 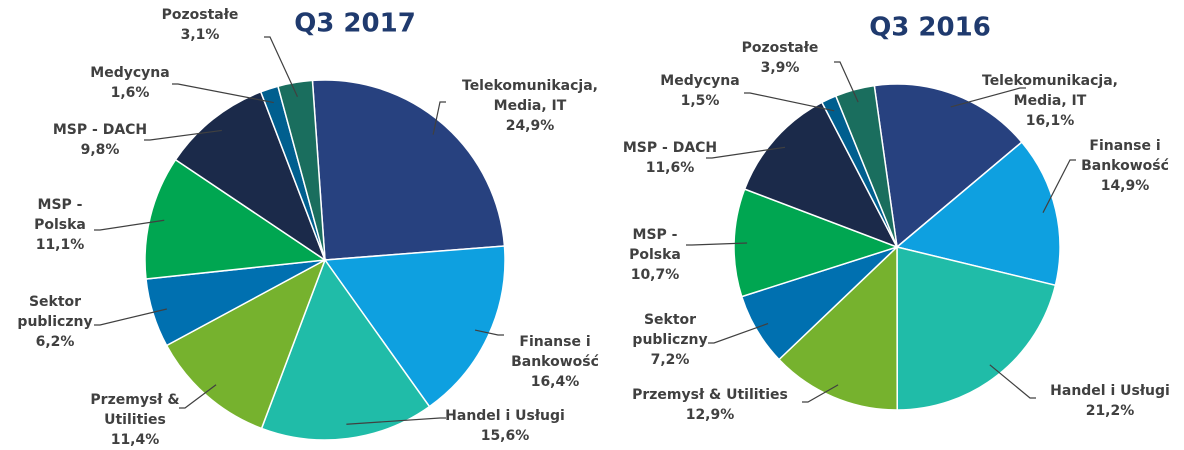 I want to click on value-label: 14,9%, so click(x=1125, y=186).